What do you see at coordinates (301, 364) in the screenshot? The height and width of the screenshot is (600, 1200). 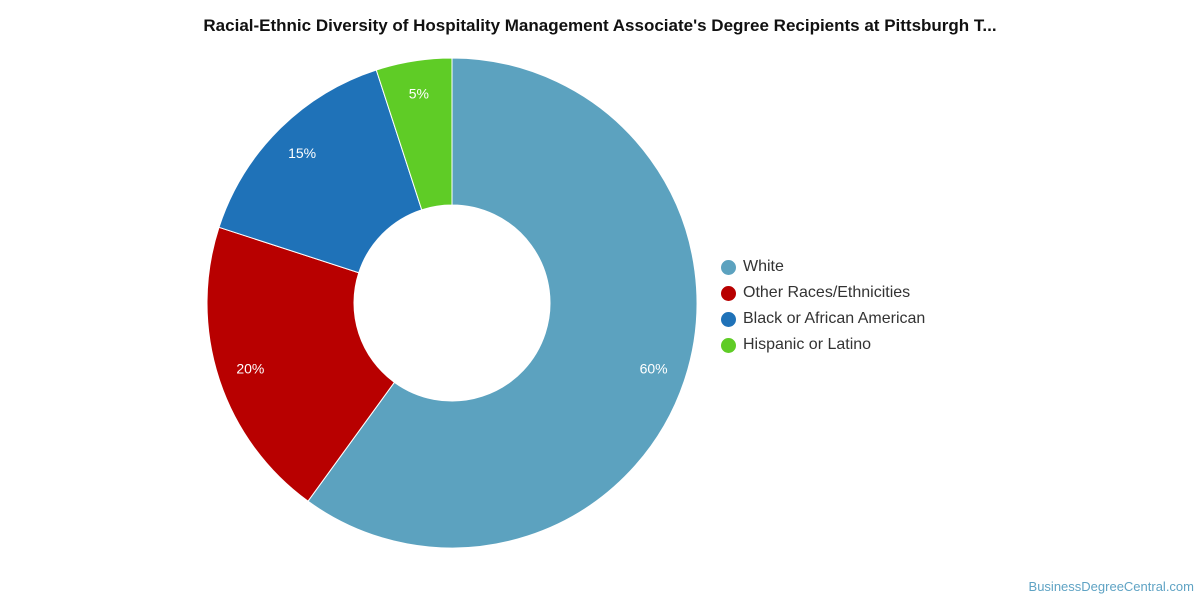 I see `slice-other-races-ethnicities` at bounding box center [301, 364].